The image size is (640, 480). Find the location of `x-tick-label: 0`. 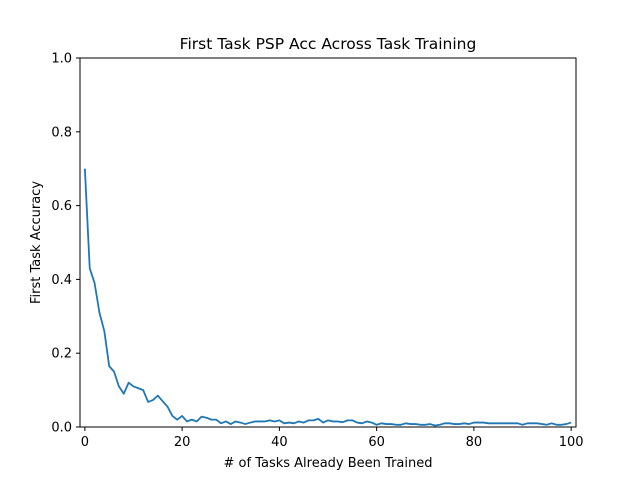

x-tick-label: 0 is located at coordinates (85, 442).